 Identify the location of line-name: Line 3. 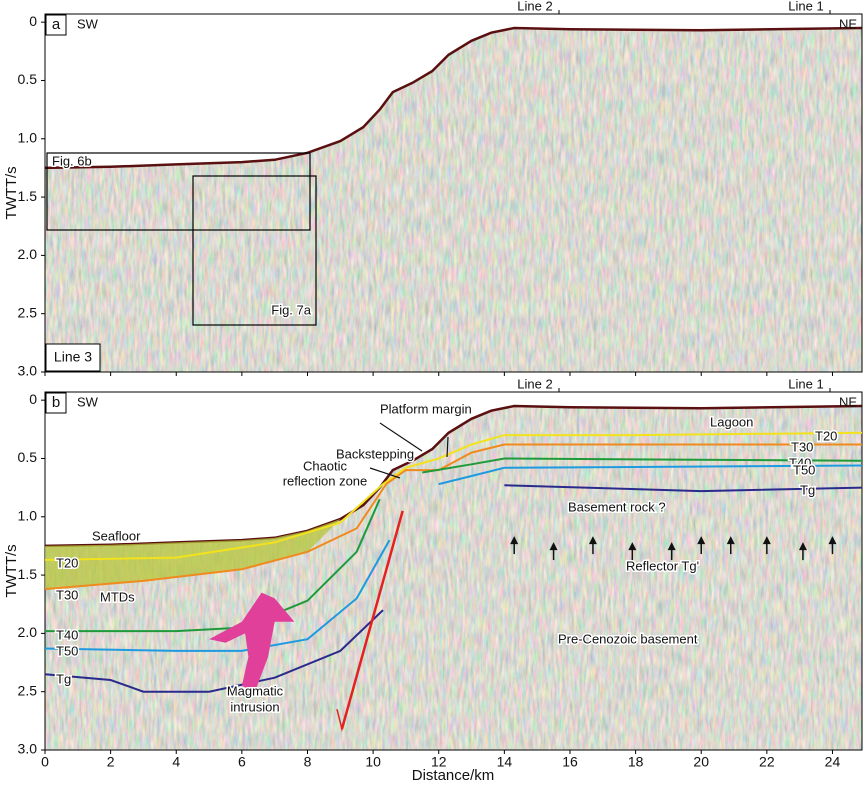
(73, 357).